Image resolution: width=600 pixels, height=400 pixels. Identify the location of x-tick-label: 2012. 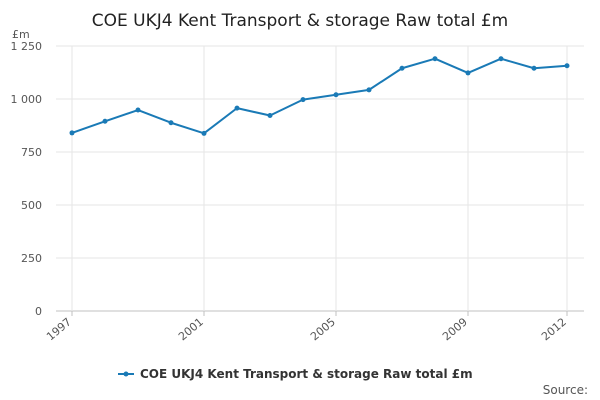
(554, 329).